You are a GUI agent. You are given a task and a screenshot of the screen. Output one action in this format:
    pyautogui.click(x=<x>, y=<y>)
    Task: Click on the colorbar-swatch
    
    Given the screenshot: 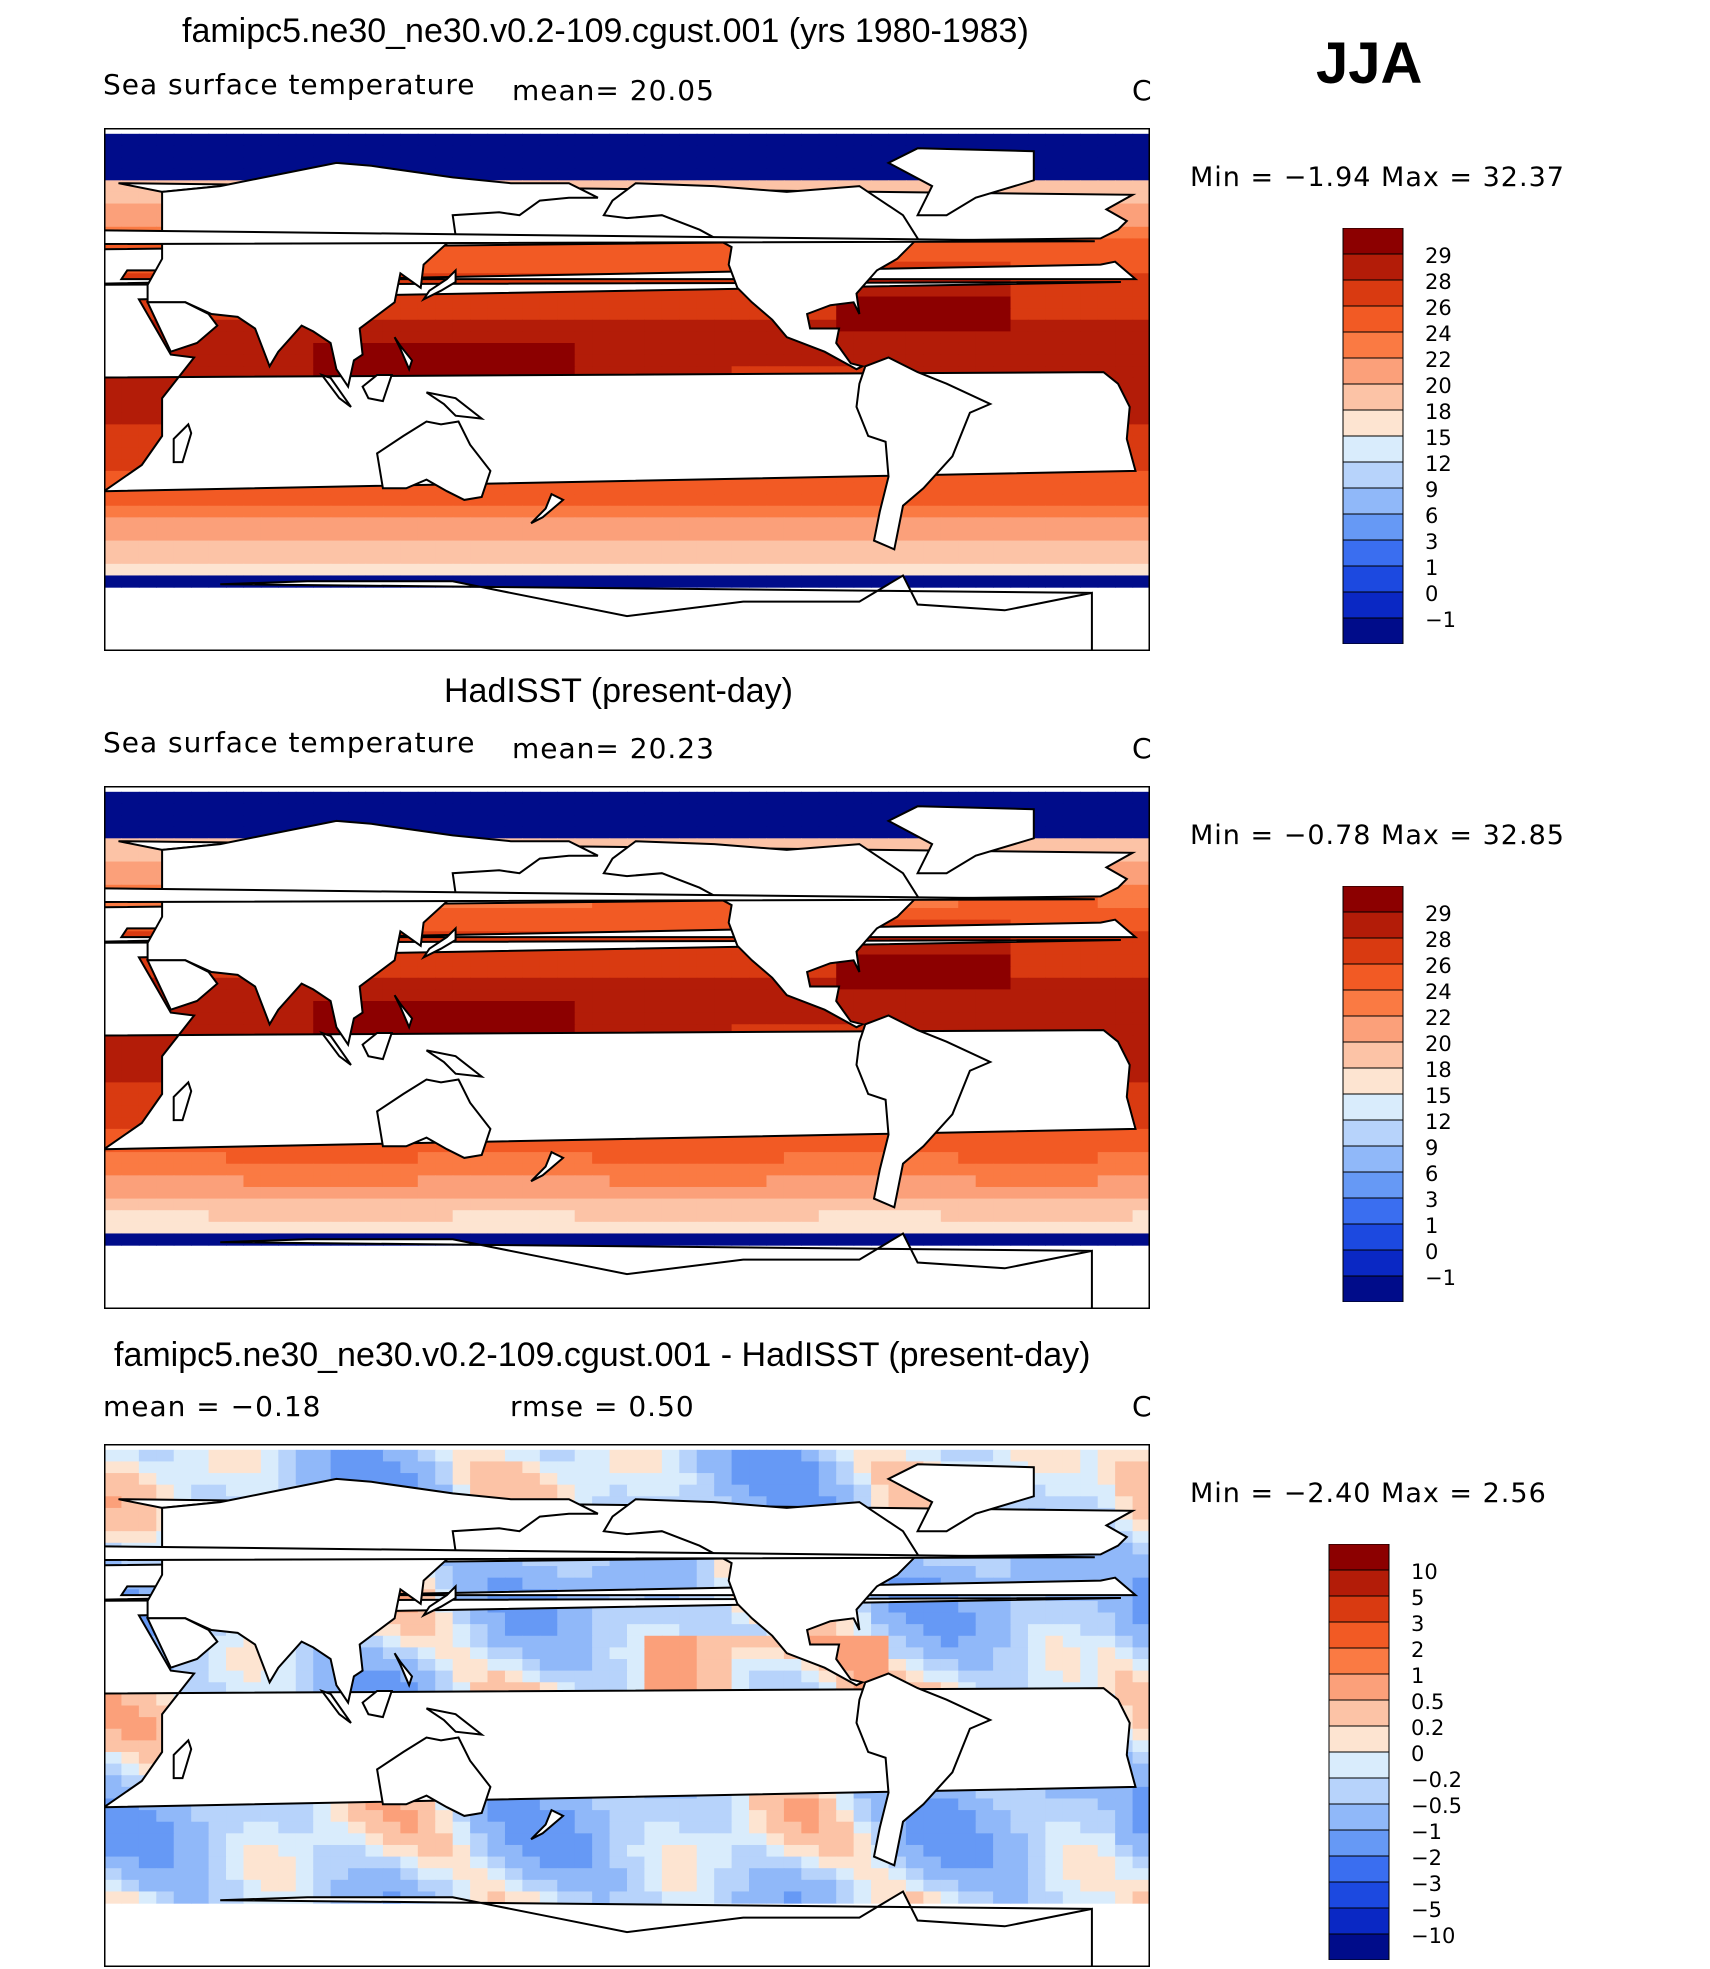 What is the action you would take?
    pyautogui.click(x=1373, y=1029)
    